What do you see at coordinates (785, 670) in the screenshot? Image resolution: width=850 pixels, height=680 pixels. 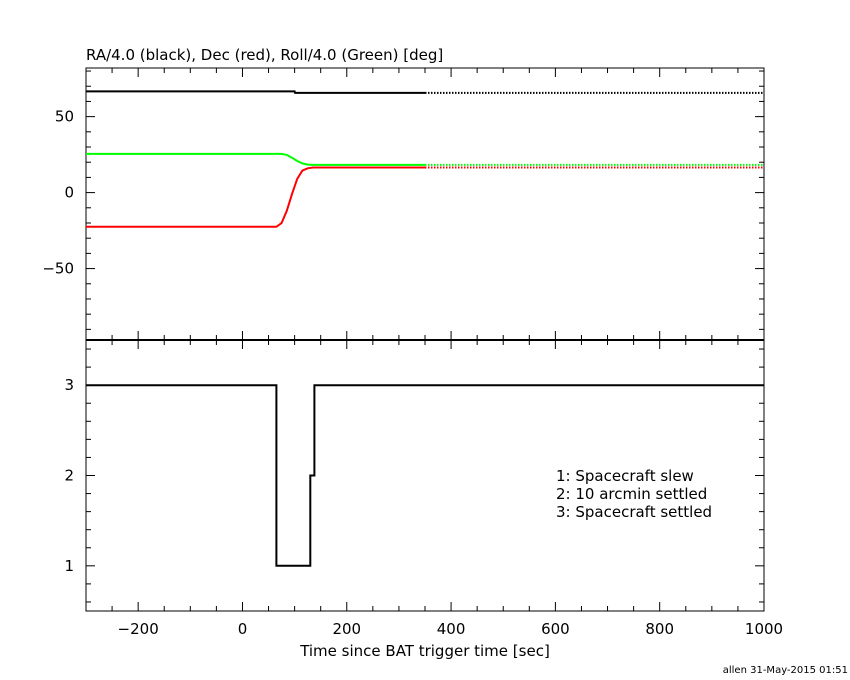 I see `footer-credit: allen 31-May-2015 01:51` at bounding box center [785, 670].